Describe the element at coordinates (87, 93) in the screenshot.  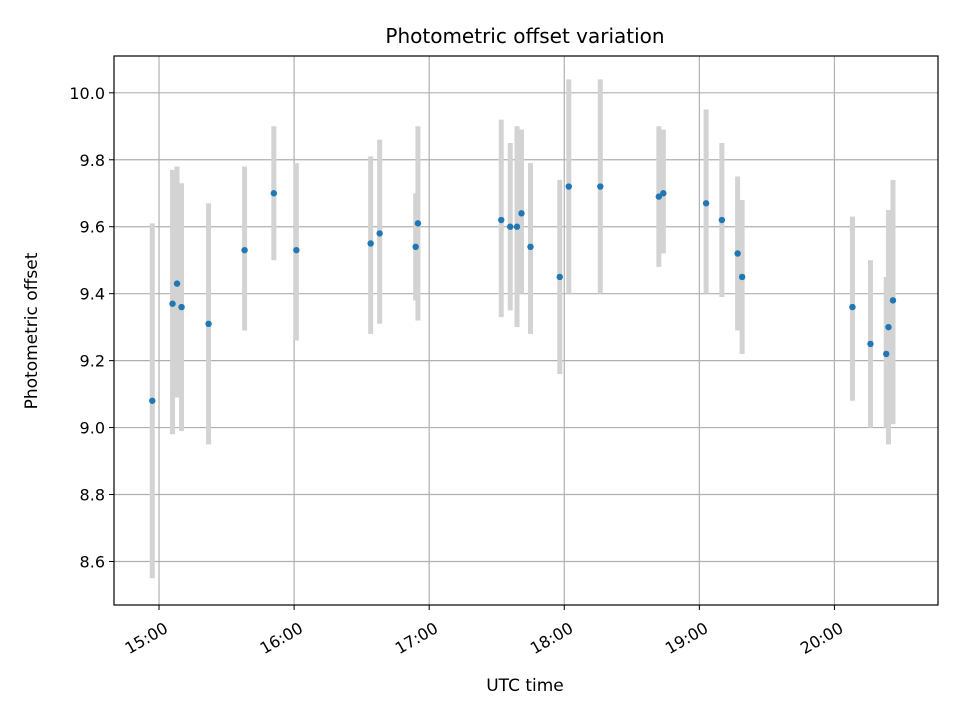
I see `y-tick-label: 10.0` at that location.